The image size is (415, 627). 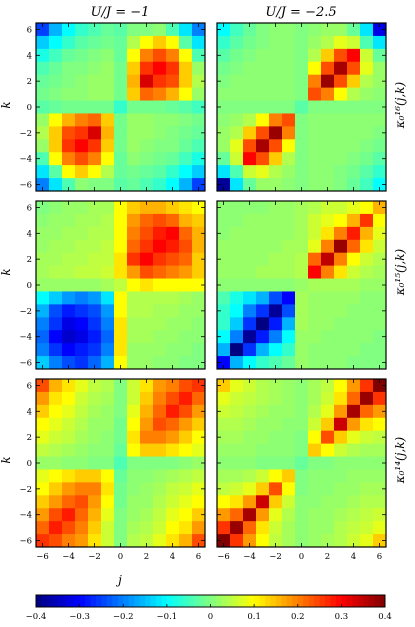 I want to click on colorbar-tick-label: 0.2, so click(x=298, y=617).